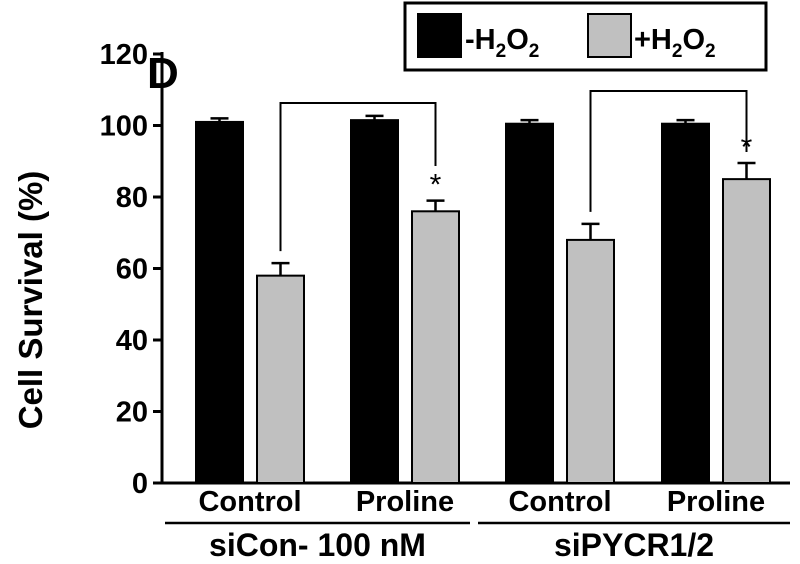 This screenshot has height=564, width=800. What do you see at coordinates (317, 545) in the screenshot?
I see `group-label: siCon- 100 nM` at bounding box center [317, 545].